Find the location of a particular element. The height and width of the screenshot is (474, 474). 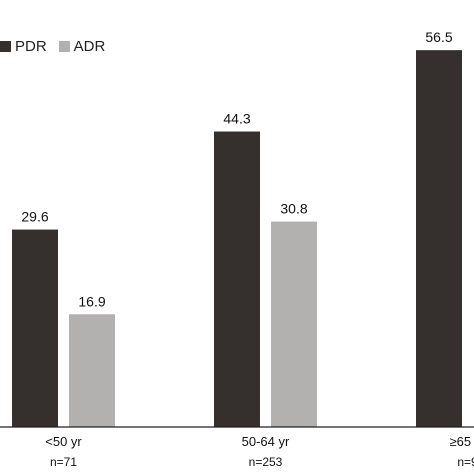

legend-label-pdr: PDR is located at coordinates (31, 46).